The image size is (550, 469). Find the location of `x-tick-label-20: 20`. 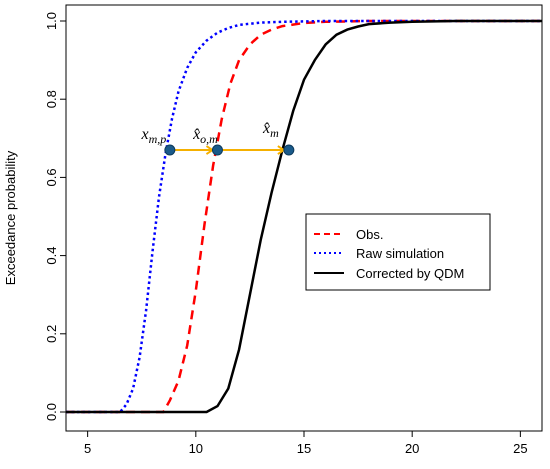

x-tick-label-20: 20 is located at coordinates (412, 448).